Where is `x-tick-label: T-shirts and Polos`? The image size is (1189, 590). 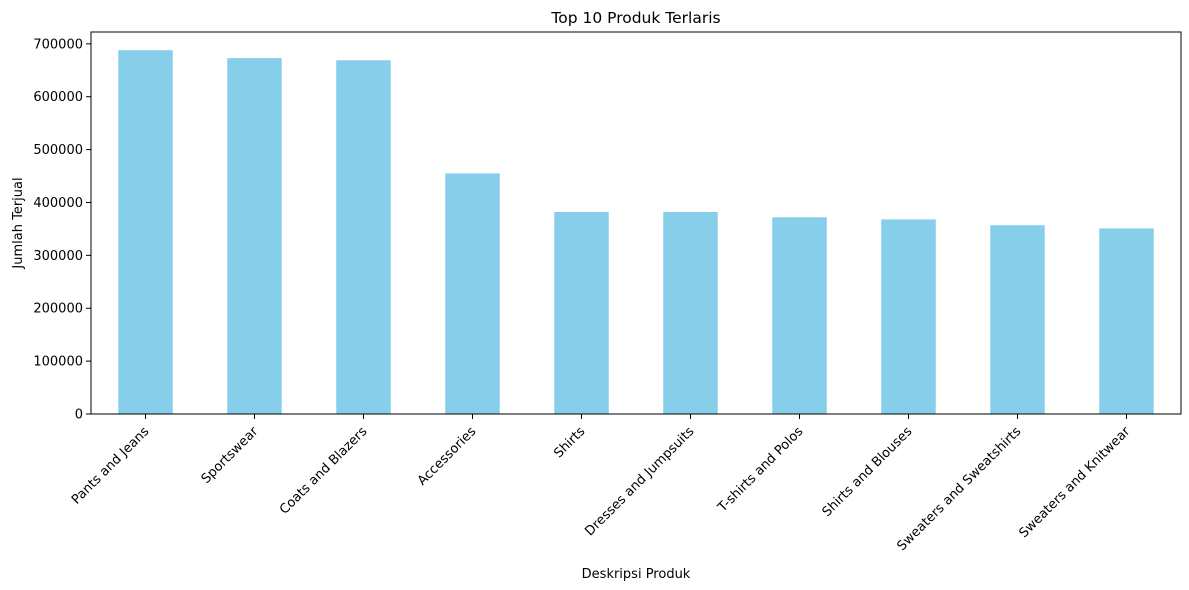
x-tick-label: T-shirts and Polos is located at coordinates (761, 470).